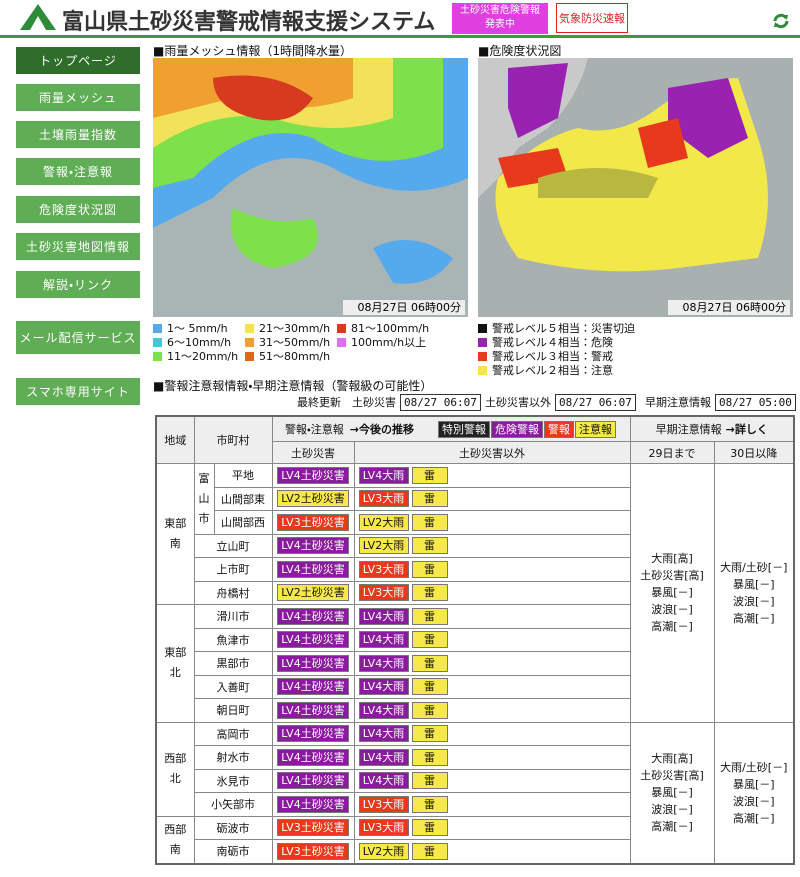 This screenshot has height=877, width=800. What do you see at coordinates (781, 21) in the screenshot?
I see `refresh-icon` at bounding box center [781, 21].